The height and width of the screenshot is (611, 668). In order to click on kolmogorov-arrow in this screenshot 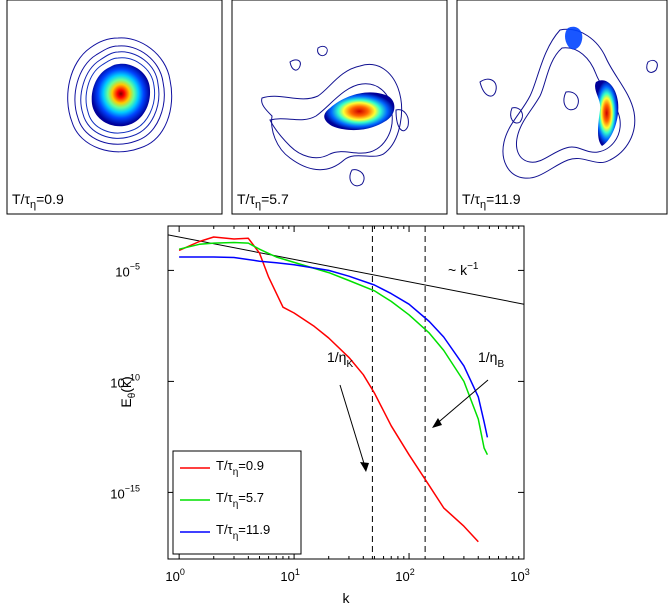, I will do `click(353, 427)`.